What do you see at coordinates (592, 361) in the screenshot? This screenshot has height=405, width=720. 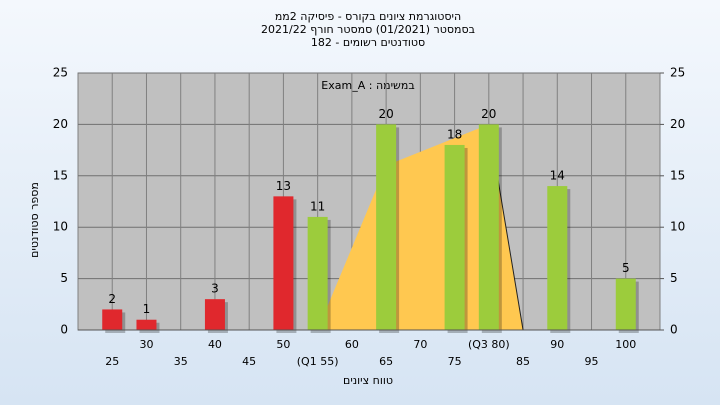 I see `x-tick-label: 95` at bounding box center [592, 361].